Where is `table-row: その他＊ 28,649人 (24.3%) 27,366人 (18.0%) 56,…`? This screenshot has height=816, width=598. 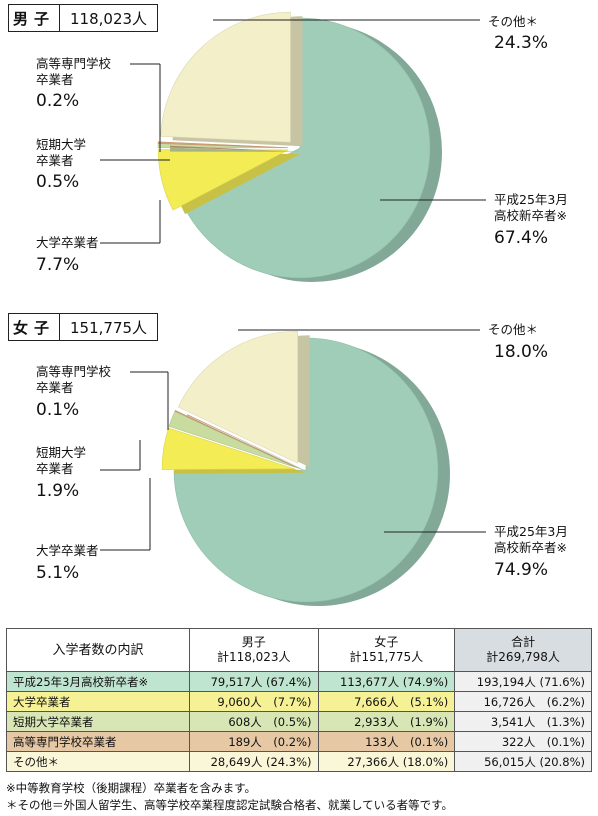
table-row: その他＊ 28,649人 (24.3%) 27,366人 (18.0%) 56,… is located at coordinates (299, 761).